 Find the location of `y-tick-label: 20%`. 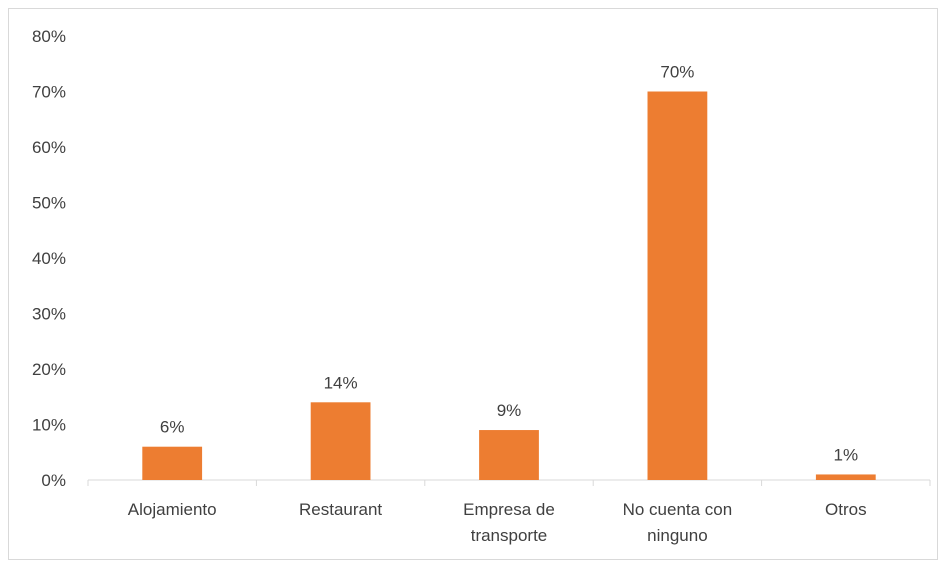

y-tick-label: 20% is located at coordinates (49, 369).